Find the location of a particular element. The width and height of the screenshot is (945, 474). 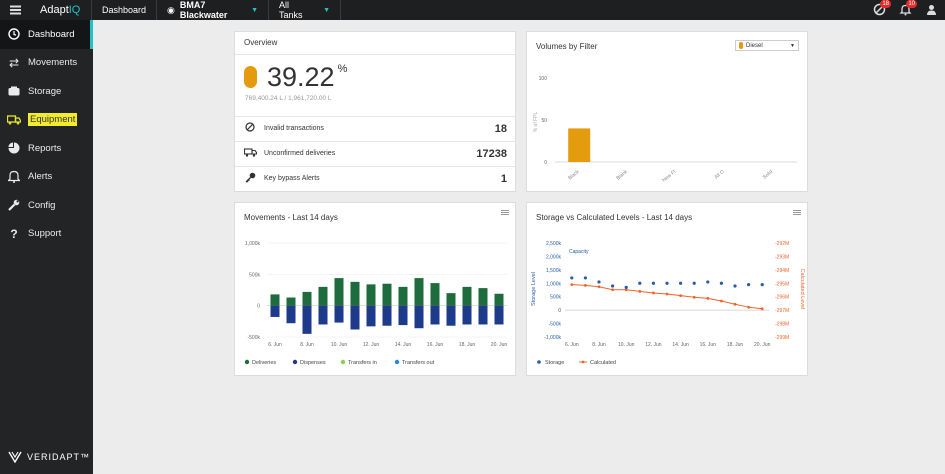

site-selector: ◉ BMA7 Blackwater ▼ is located at coordinates (213, 10).